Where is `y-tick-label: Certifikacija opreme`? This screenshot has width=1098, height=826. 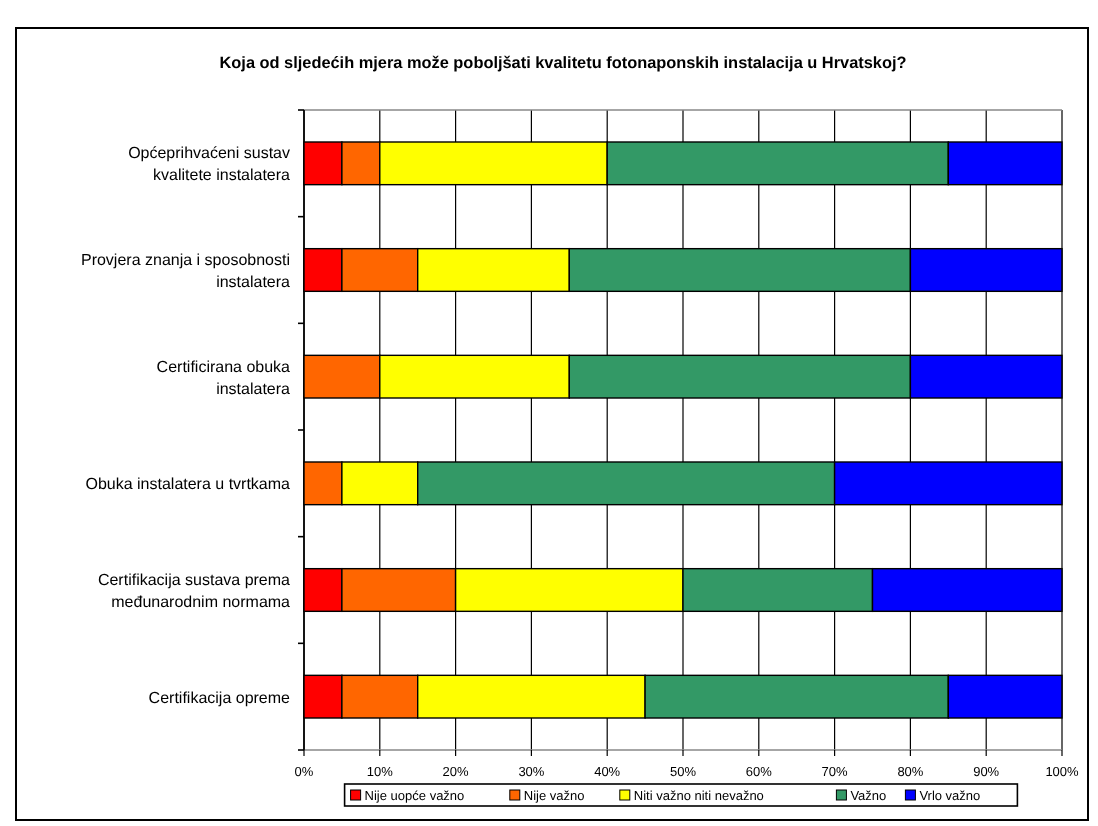
y-tick-label: Certifikacija opreme is located at coordinates (220, 697).